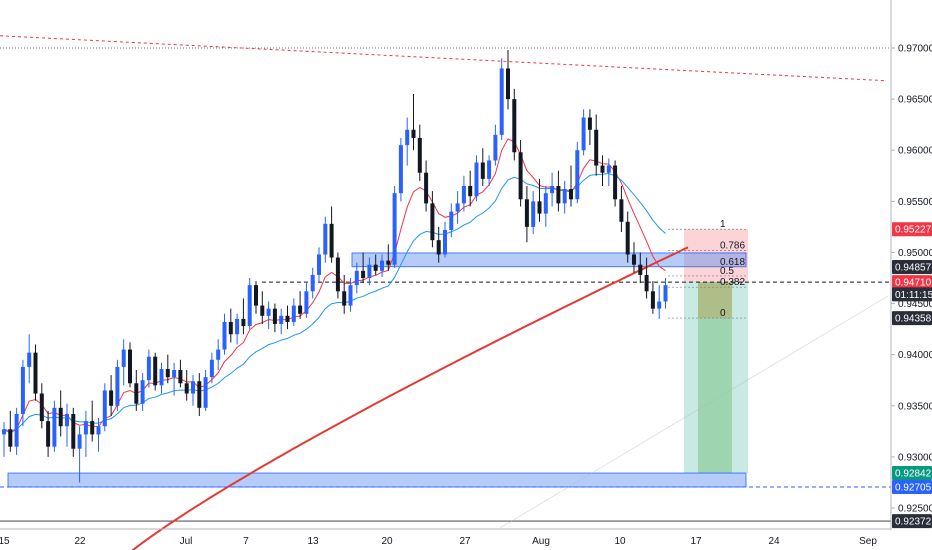 This screenshot has width=932, height=550. I want to click on position-target-zone, so click(716, 378).